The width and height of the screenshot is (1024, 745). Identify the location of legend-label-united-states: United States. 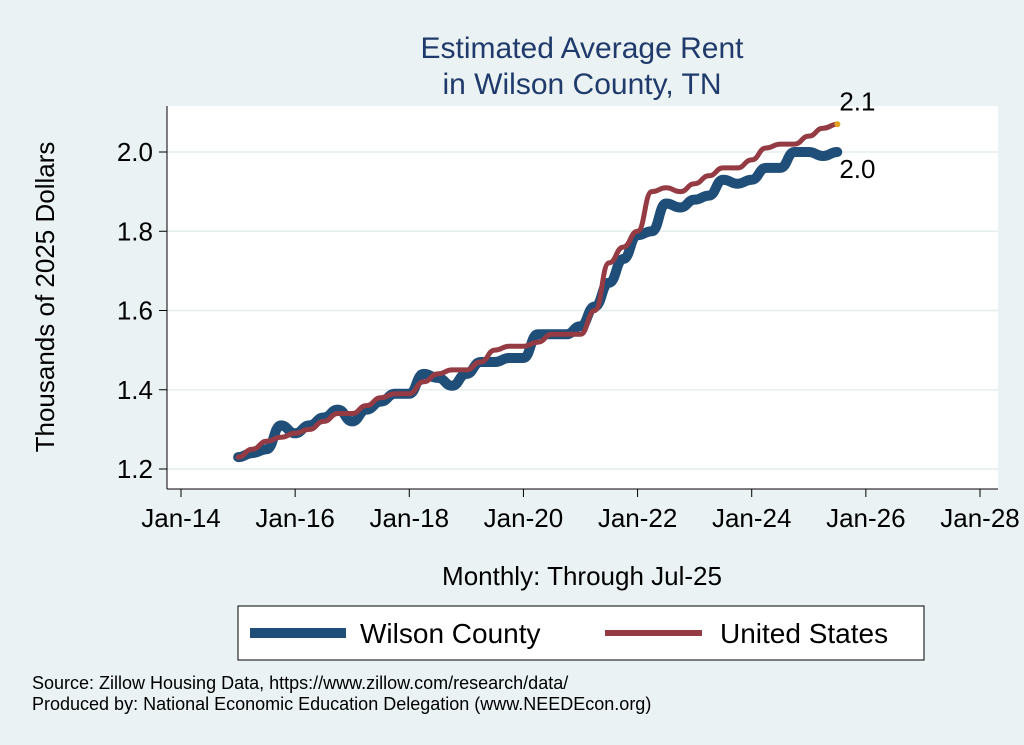
(804, 633).